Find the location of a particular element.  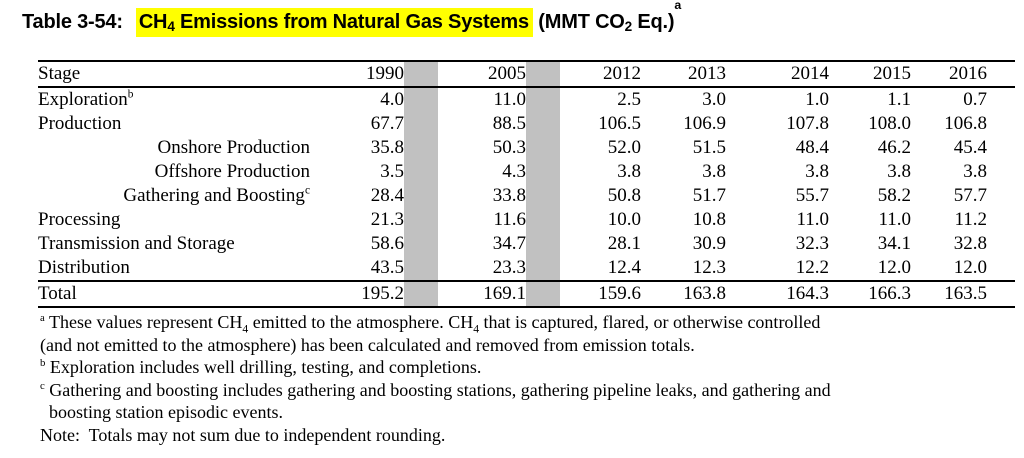

total-row: Total 195.2 169.1 159.6 163.8 164.3 166.3 163.5 is located at coordinates (526, 294).